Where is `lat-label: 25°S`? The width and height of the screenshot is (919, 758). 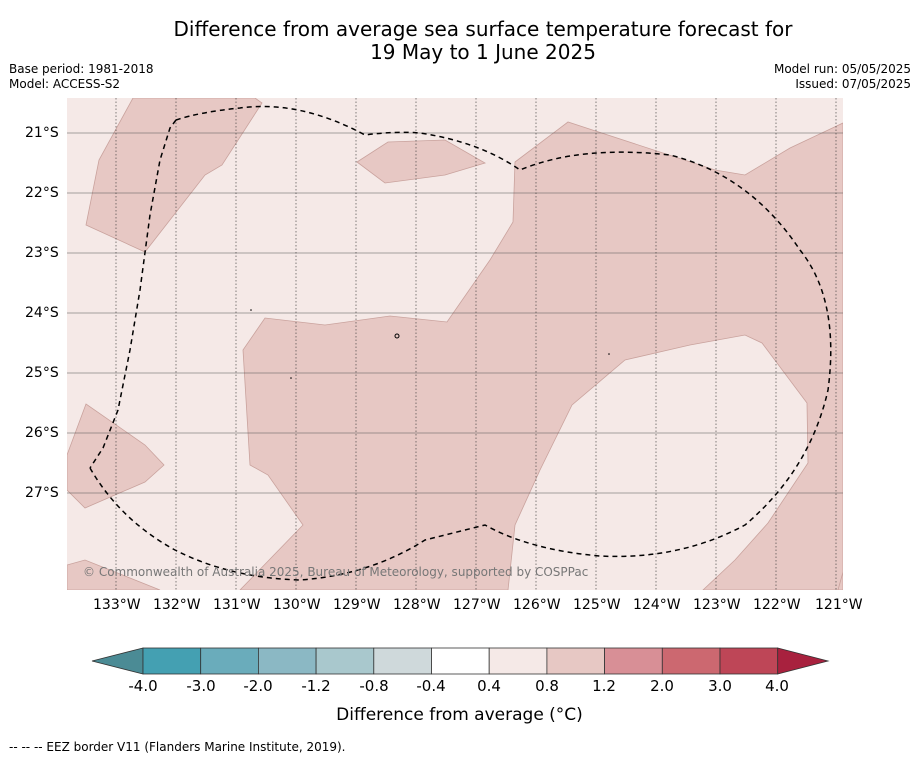 lat-label: 25°S is located at coordinates (42, 373).